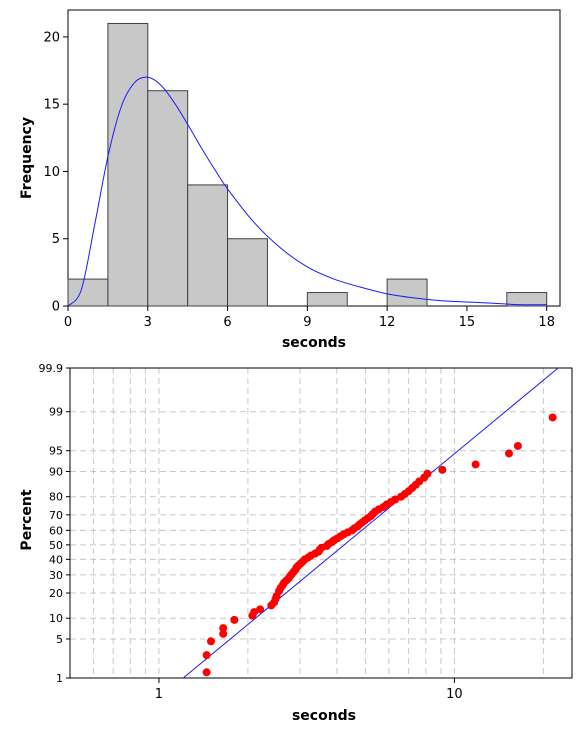 The width and height of the screenshot is (586, 730). What do you see at coordinates (56, 530) in the screenshot?
I see `probability-y-tick-label: 60` at bounding box center [56, 530].